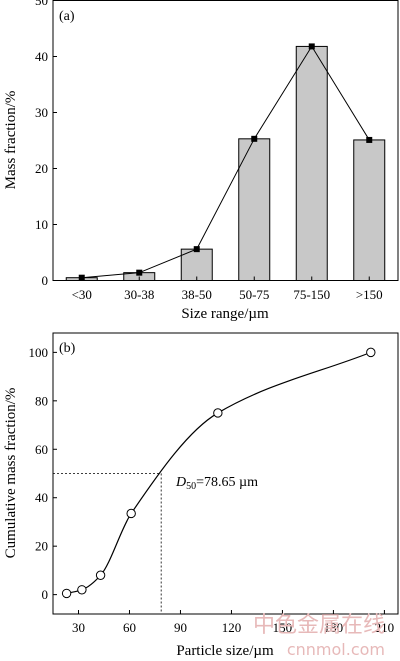 The height and width of the screenshot is (661, 400). I want to click on y-tick-label-b-0: 0, so click(45, 594).